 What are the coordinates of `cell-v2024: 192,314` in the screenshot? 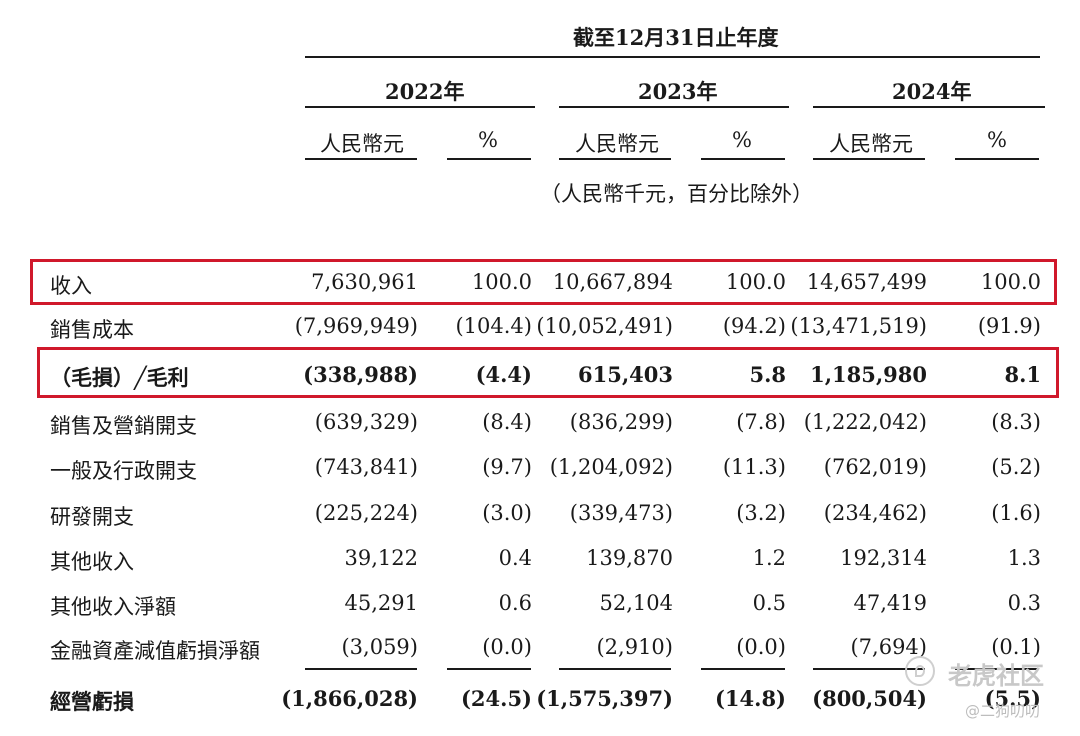 It's located at (883, 558).